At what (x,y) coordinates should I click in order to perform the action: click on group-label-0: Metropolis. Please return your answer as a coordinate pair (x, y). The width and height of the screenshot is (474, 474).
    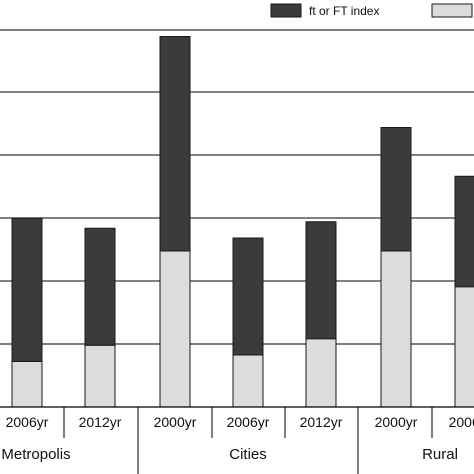
    Looking at the image, I should click on (35, 454).